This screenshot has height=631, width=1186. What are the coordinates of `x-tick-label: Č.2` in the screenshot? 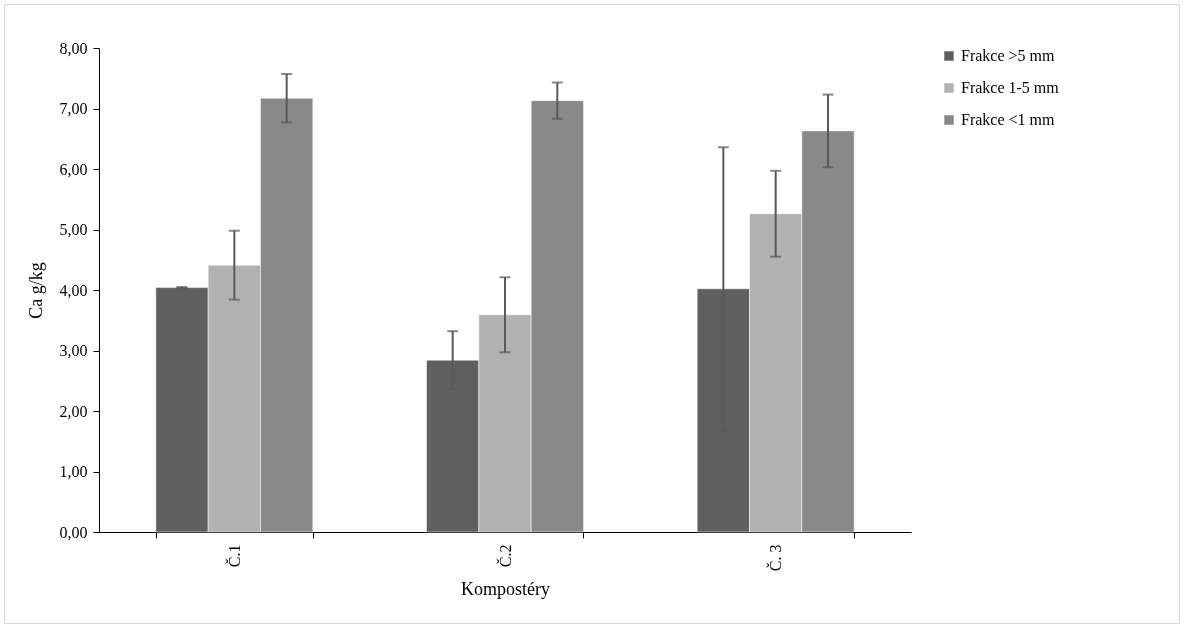 It's located at (504, 556).